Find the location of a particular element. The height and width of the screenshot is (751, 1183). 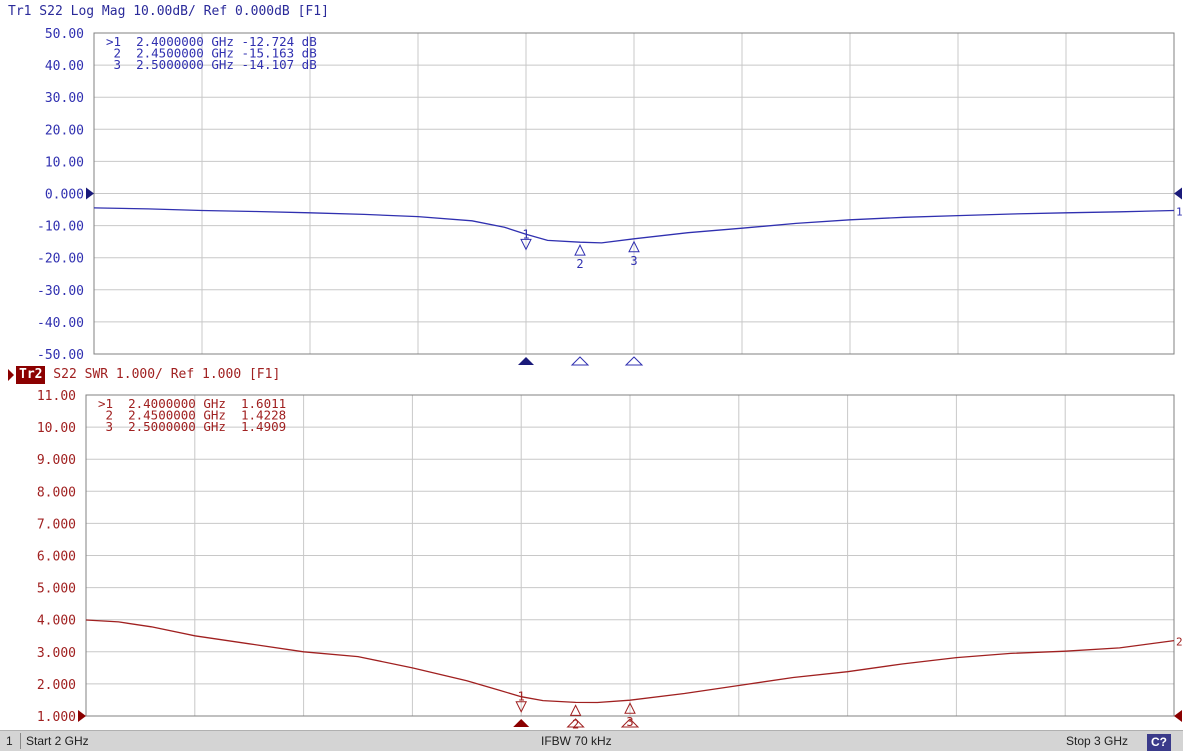

y-tick-label: -40.00 is located at coordinates (60, 323).